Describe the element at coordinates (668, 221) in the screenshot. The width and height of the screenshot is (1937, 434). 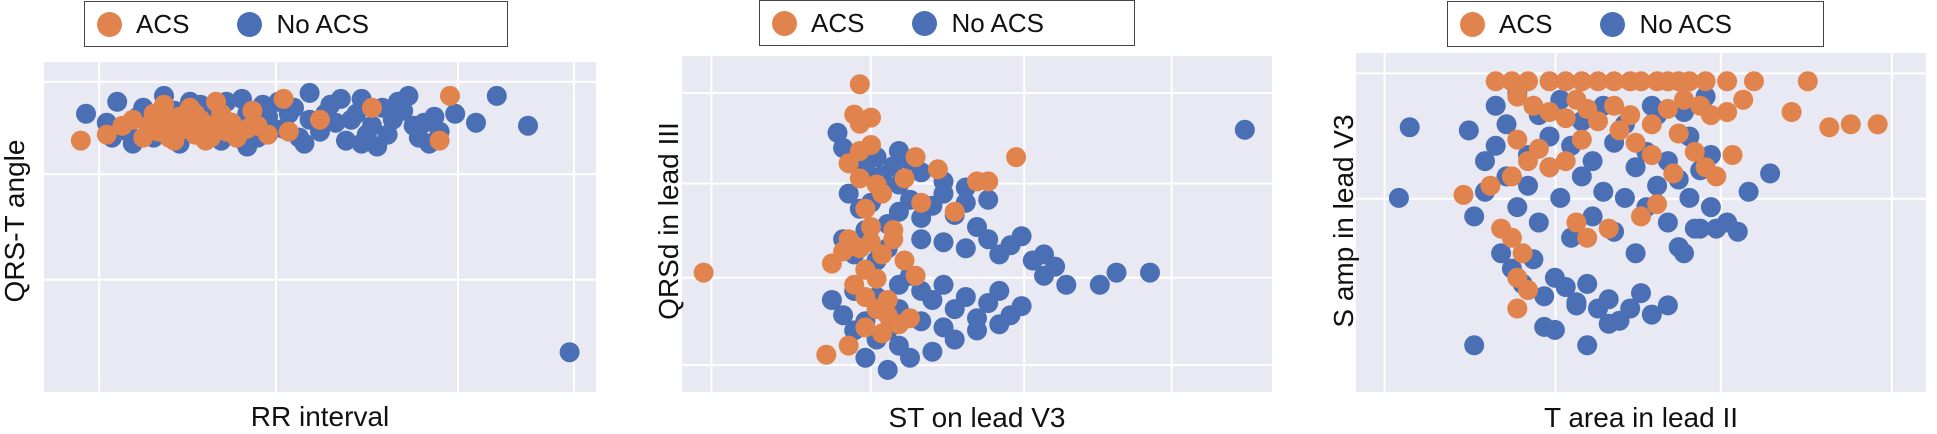
I see `y-axis-label: QRSd in lead III` at that location.